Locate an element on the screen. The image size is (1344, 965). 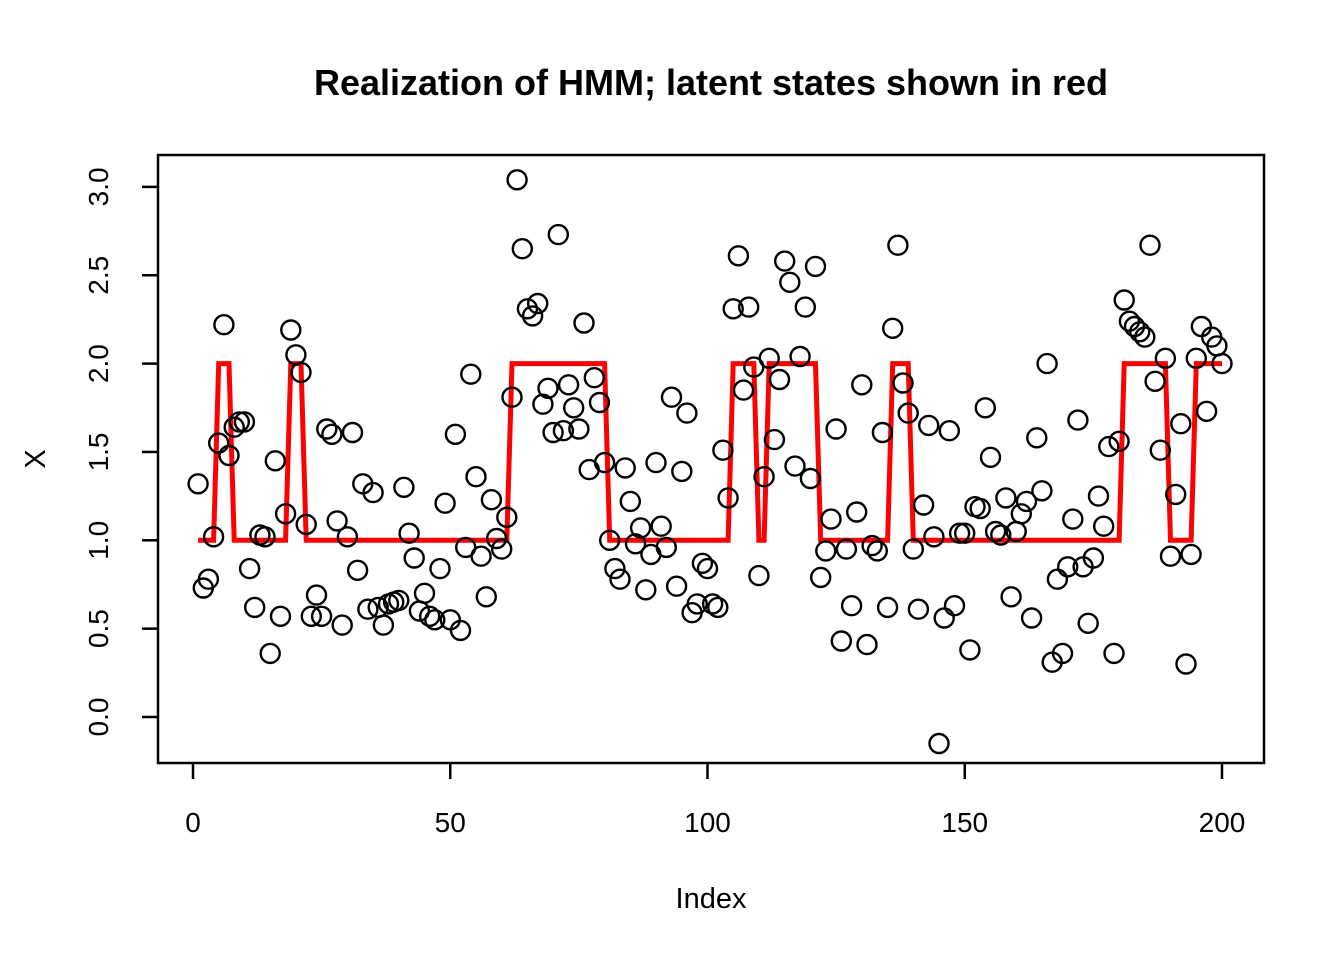
x-tick-label: 200 is located at coordinates (1222, 822).